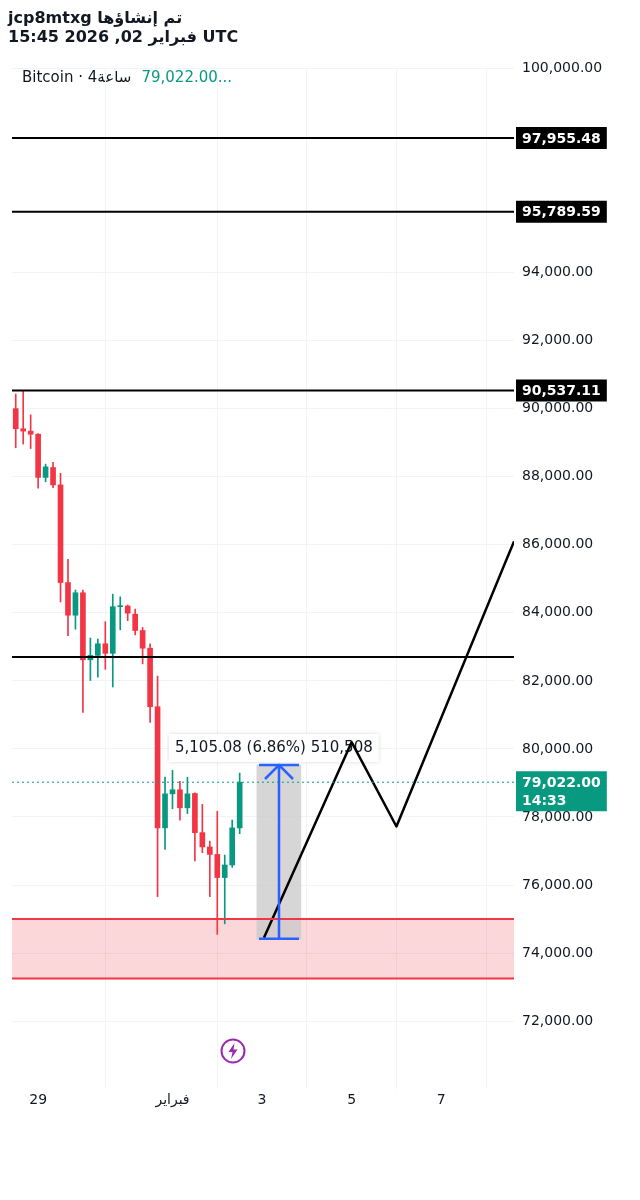 The width and height of the screenshot is (640, 1200). Describe the element at coordinates (562, 790) in the screenshot. I see `ref-line-label: 79,022.00 14:33` at that location.